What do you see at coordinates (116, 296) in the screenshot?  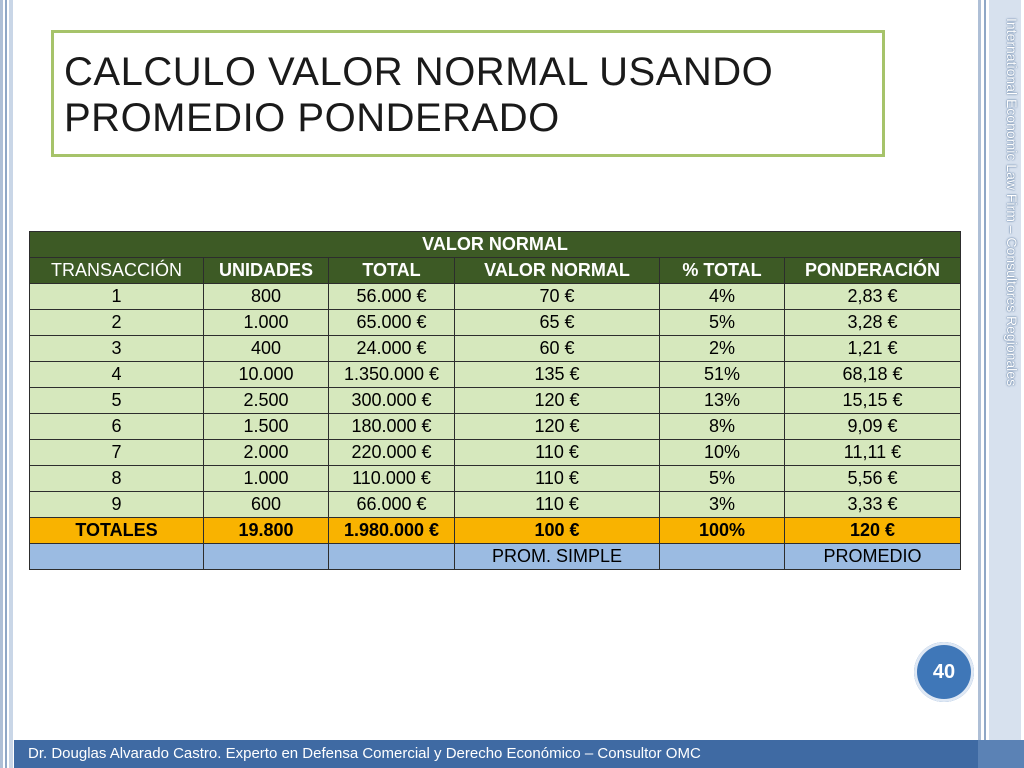 I see `table-cell: 1` at bounding box center [116, 296].